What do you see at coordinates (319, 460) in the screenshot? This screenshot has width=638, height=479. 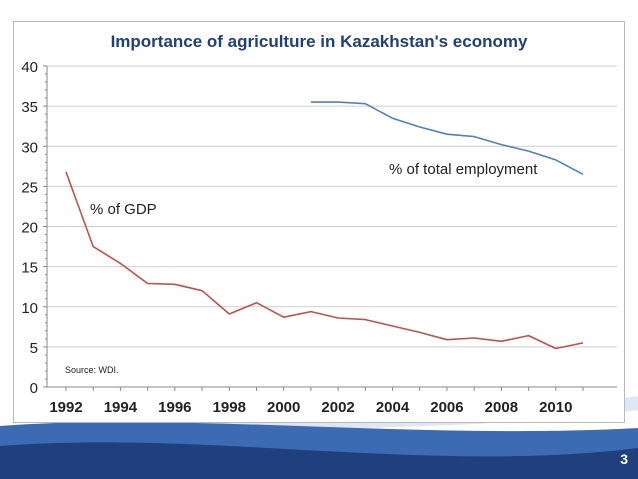 I see `footer-wave-dark` at bounding box center [319, 460].